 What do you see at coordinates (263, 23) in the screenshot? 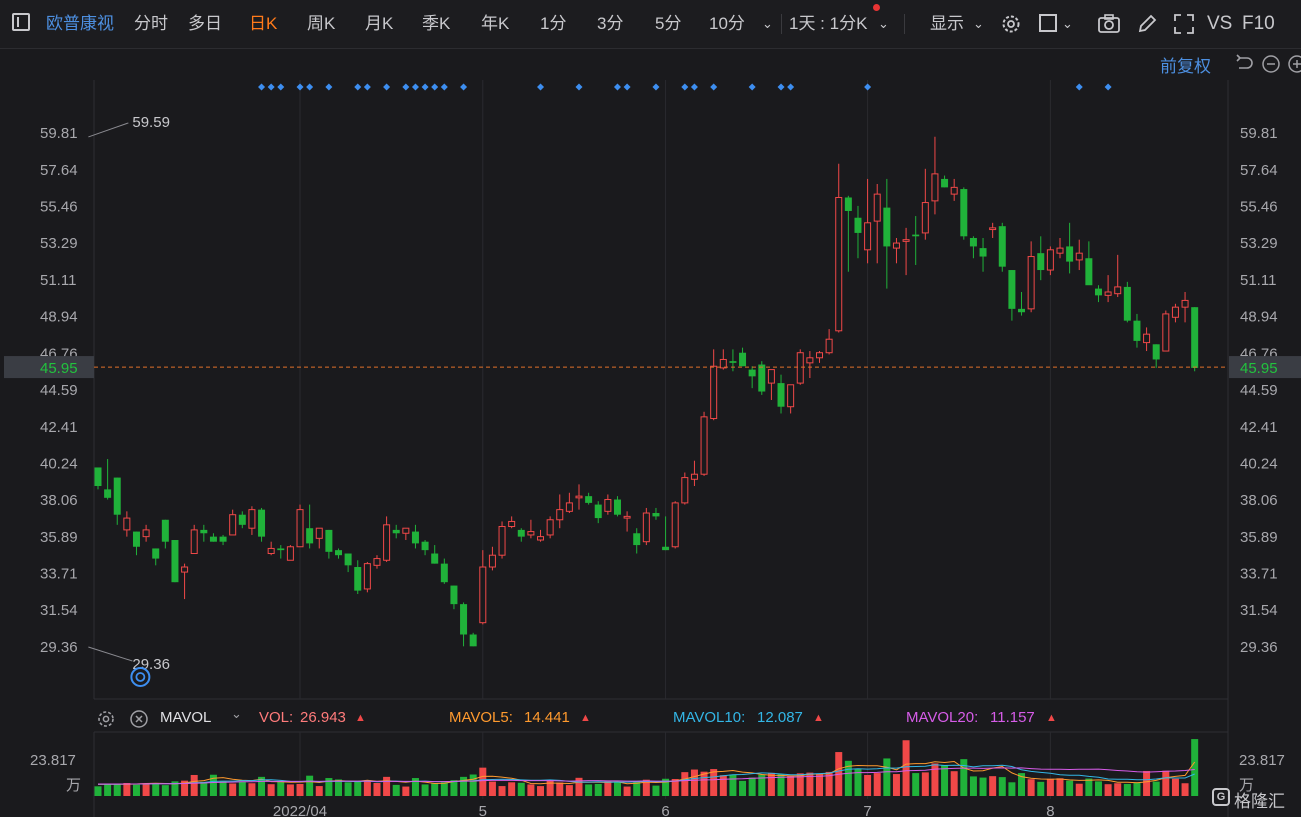
I see `period-tab-daily: 日K` at bounding box center [263, 23].